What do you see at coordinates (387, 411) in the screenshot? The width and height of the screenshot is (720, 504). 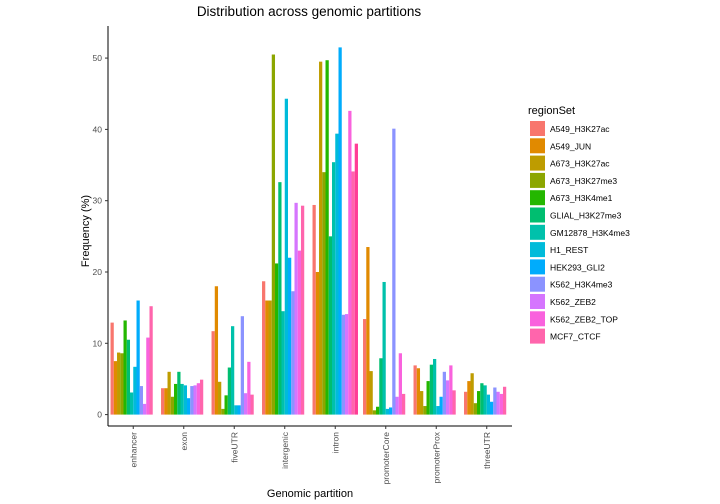 I see `bar-promoterCore-H1_REST` at bounding box center [387, 411].